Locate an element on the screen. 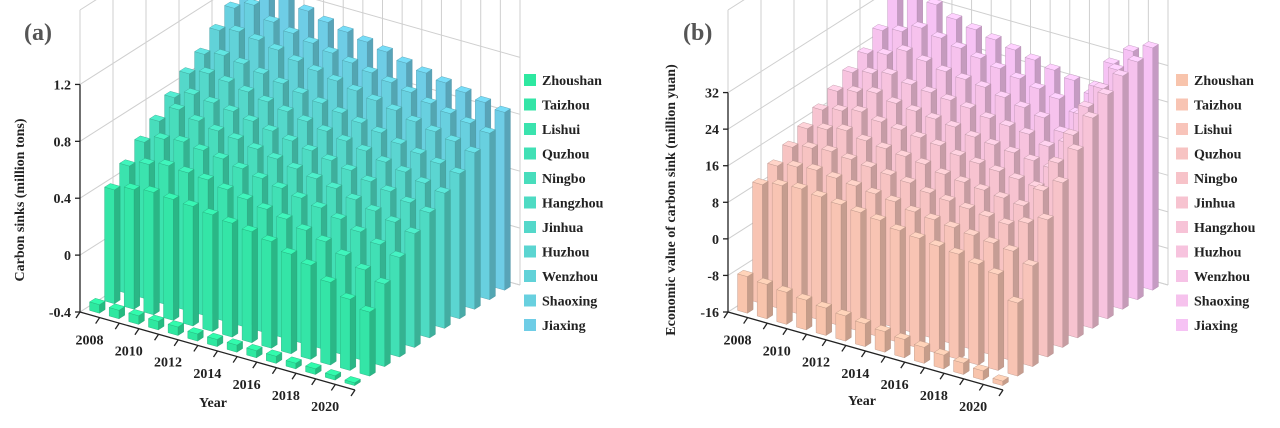  panel-label: (a) is located at coordinates (38, 33).